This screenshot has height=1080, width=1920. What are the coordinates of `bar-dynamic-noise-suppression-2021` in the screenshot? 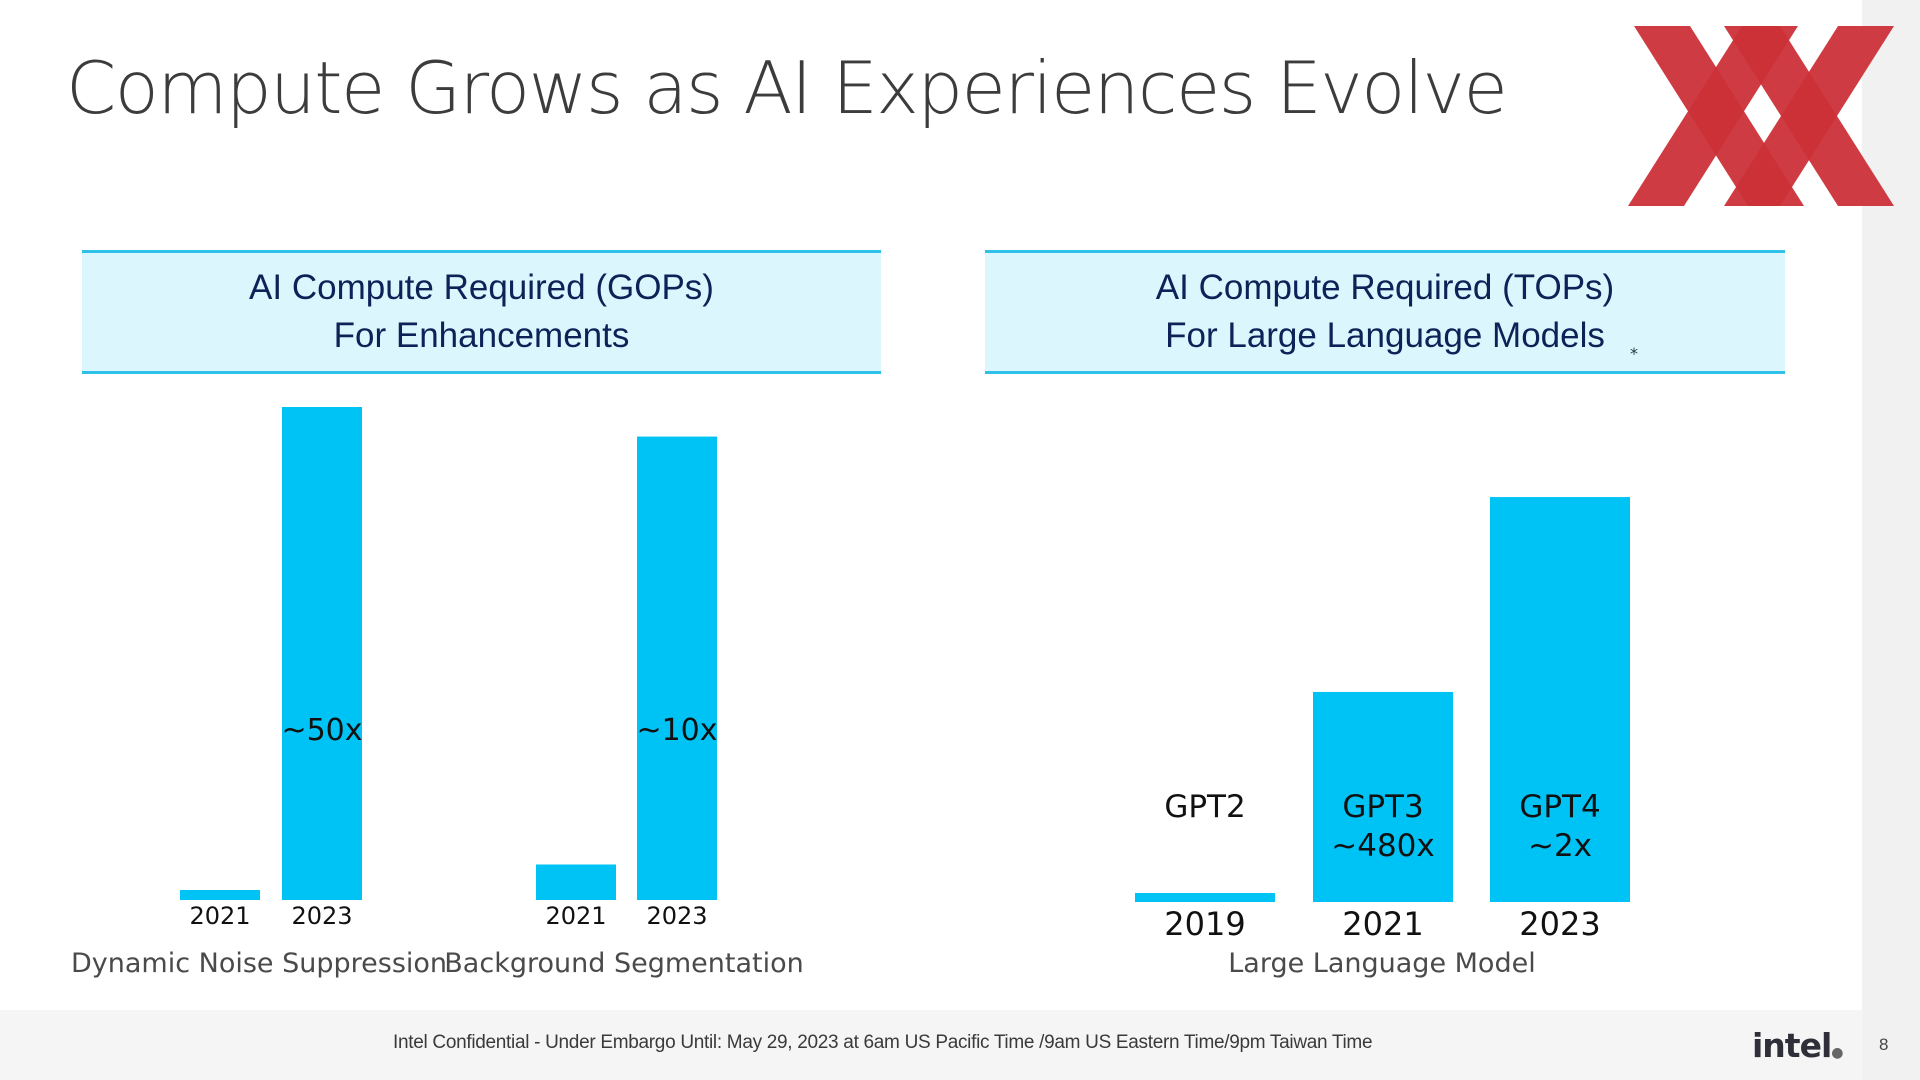 It's located at (220, 895).